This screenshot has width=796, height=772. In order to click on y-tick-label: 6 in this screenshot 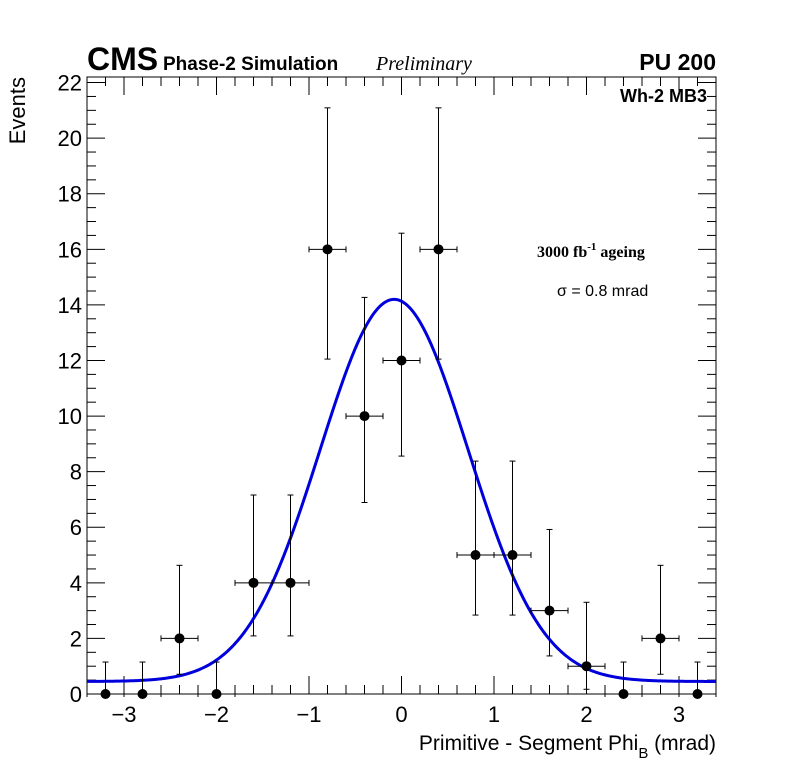, I will do `click(76, 527)`.